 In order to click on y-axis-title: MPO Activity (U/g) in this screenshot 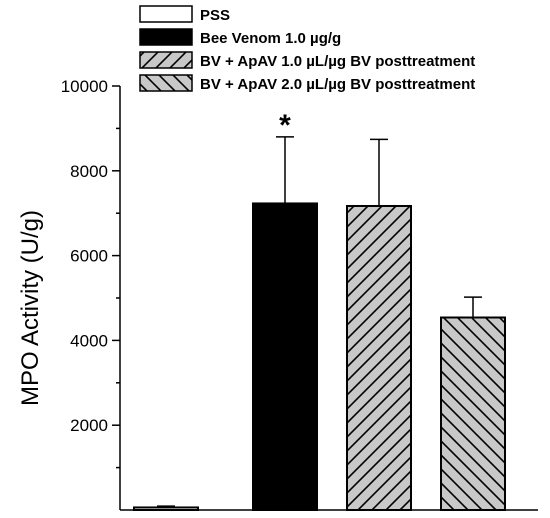, I will do `click(30, 308)`.